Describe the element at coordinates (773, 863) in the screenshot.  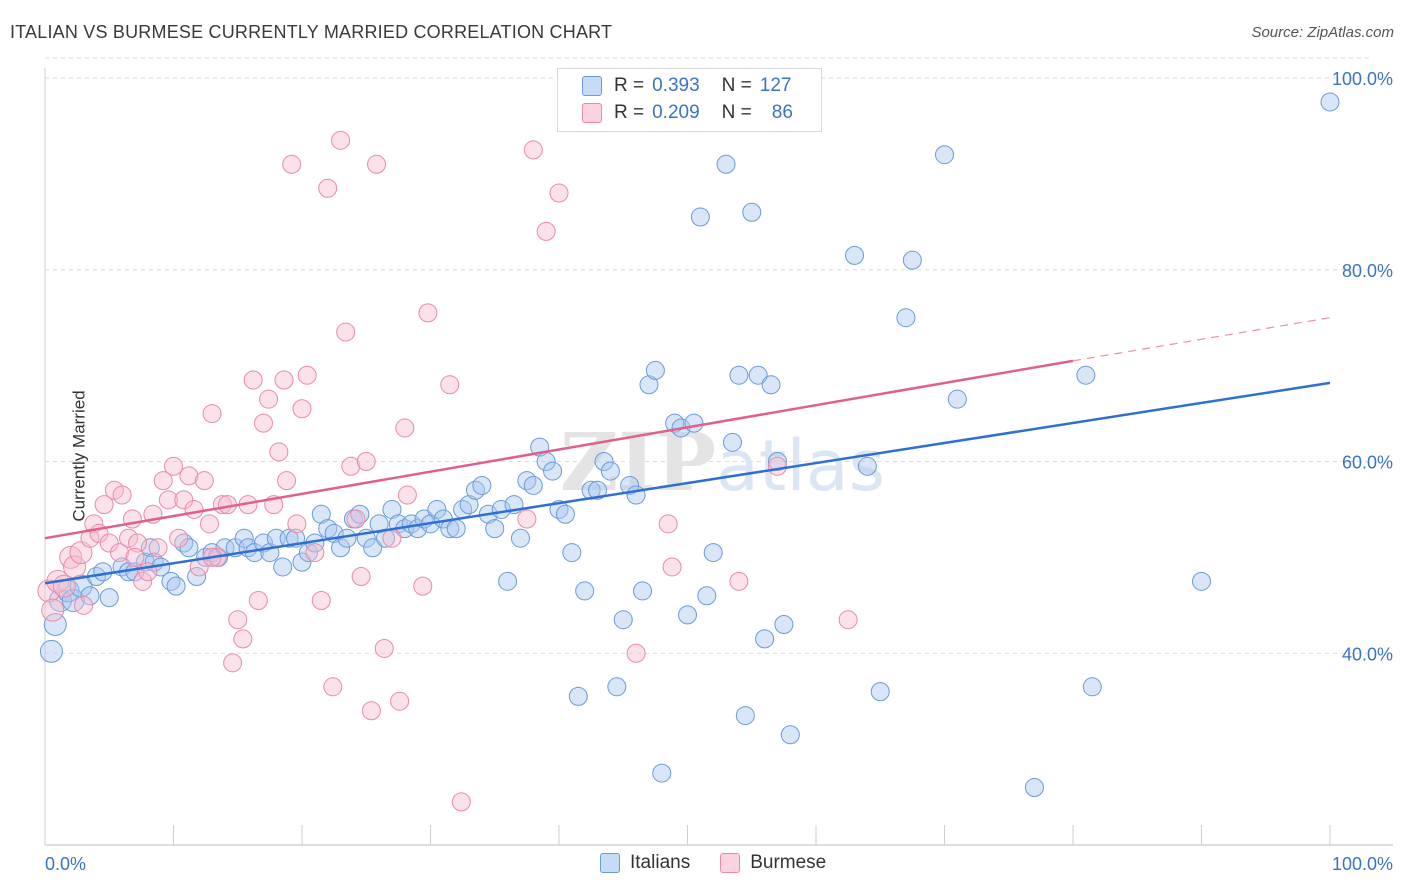
I see `legend-item-burmese: Burmese` at that location.